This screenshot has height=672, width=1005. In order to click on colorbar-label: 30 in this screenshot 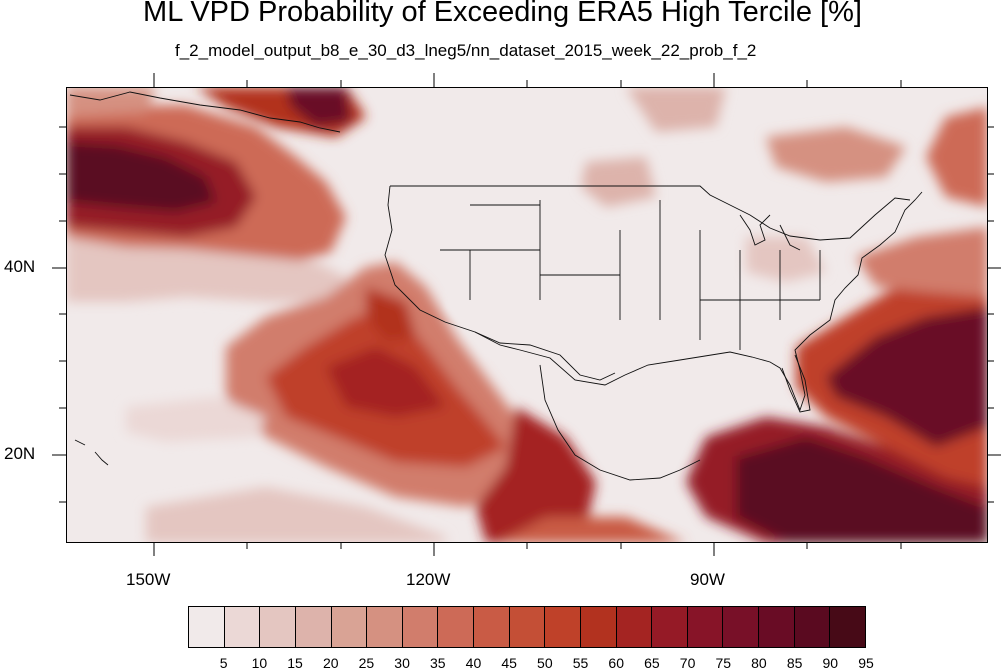, I will do `click(402, 663)`.